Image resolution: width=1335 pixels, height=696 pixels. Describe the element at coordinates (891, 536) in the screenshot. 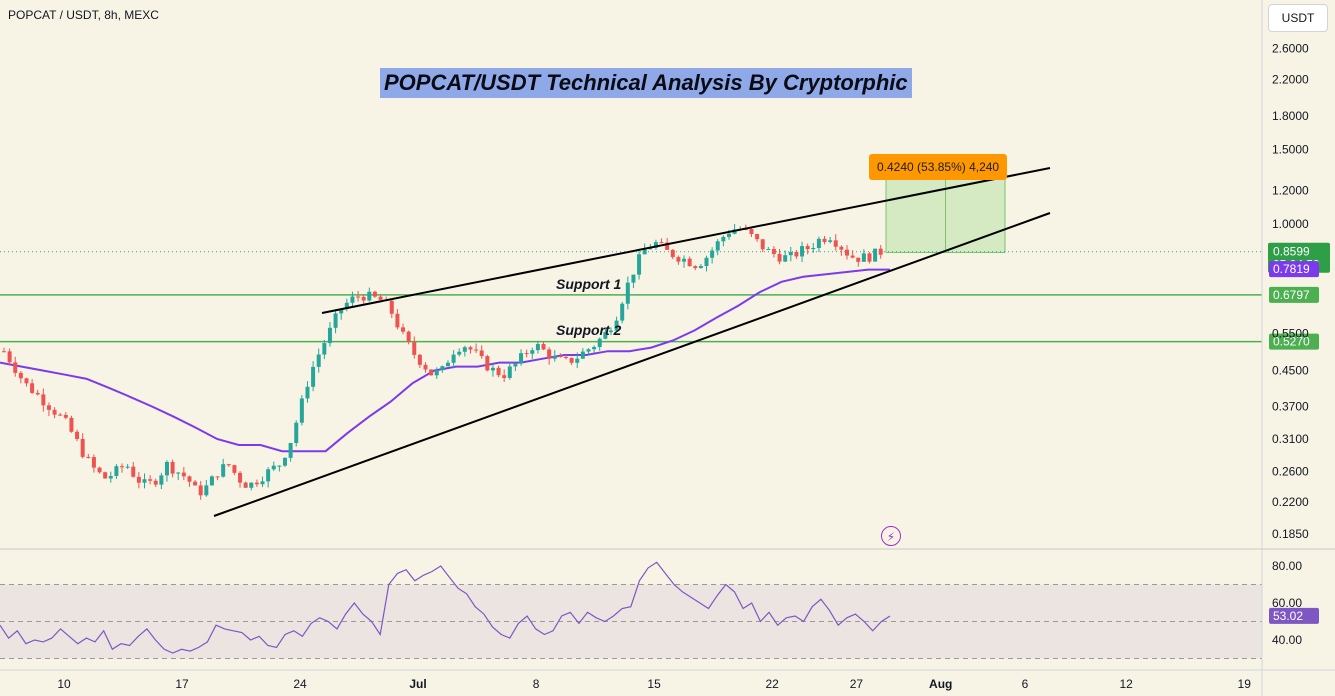

I see `lightning-bolt-icon: ⚡` at that location.